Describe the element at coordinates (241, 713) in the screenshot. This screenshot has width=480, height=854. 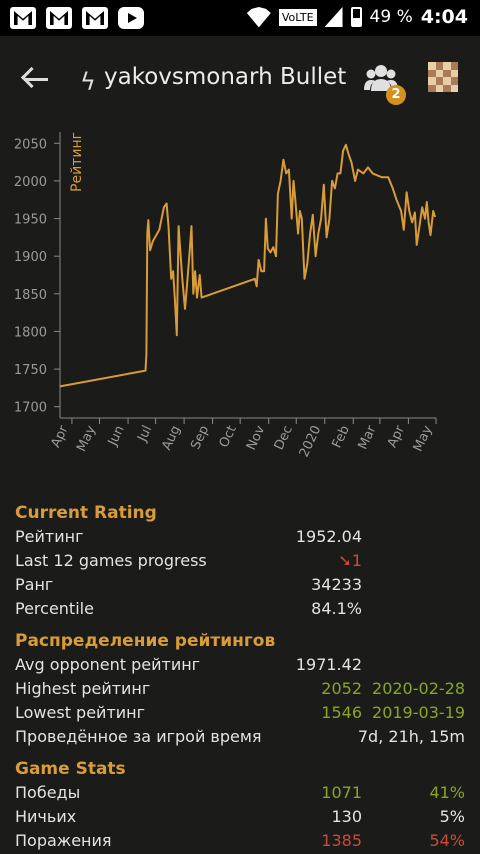
I see `lowest-row: Lowest рейтинг 1546 2019-03-19` at that location.